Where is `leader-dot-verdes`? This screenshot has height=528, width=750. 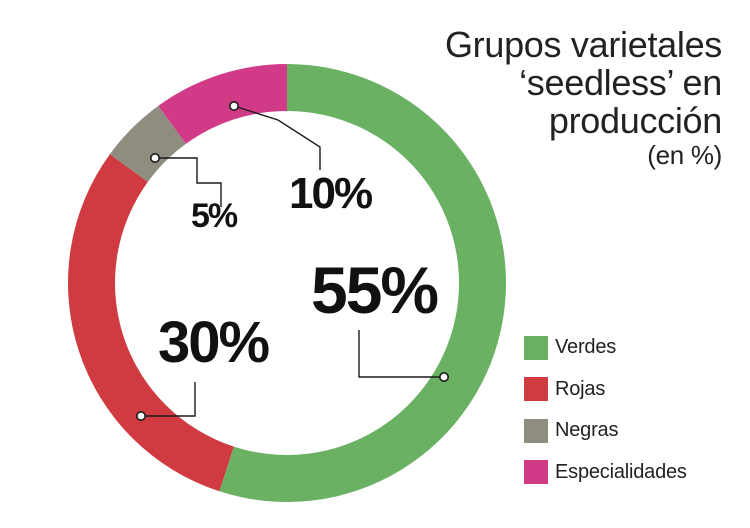 leader-dot-verdes is located at coordinates (443, 376).